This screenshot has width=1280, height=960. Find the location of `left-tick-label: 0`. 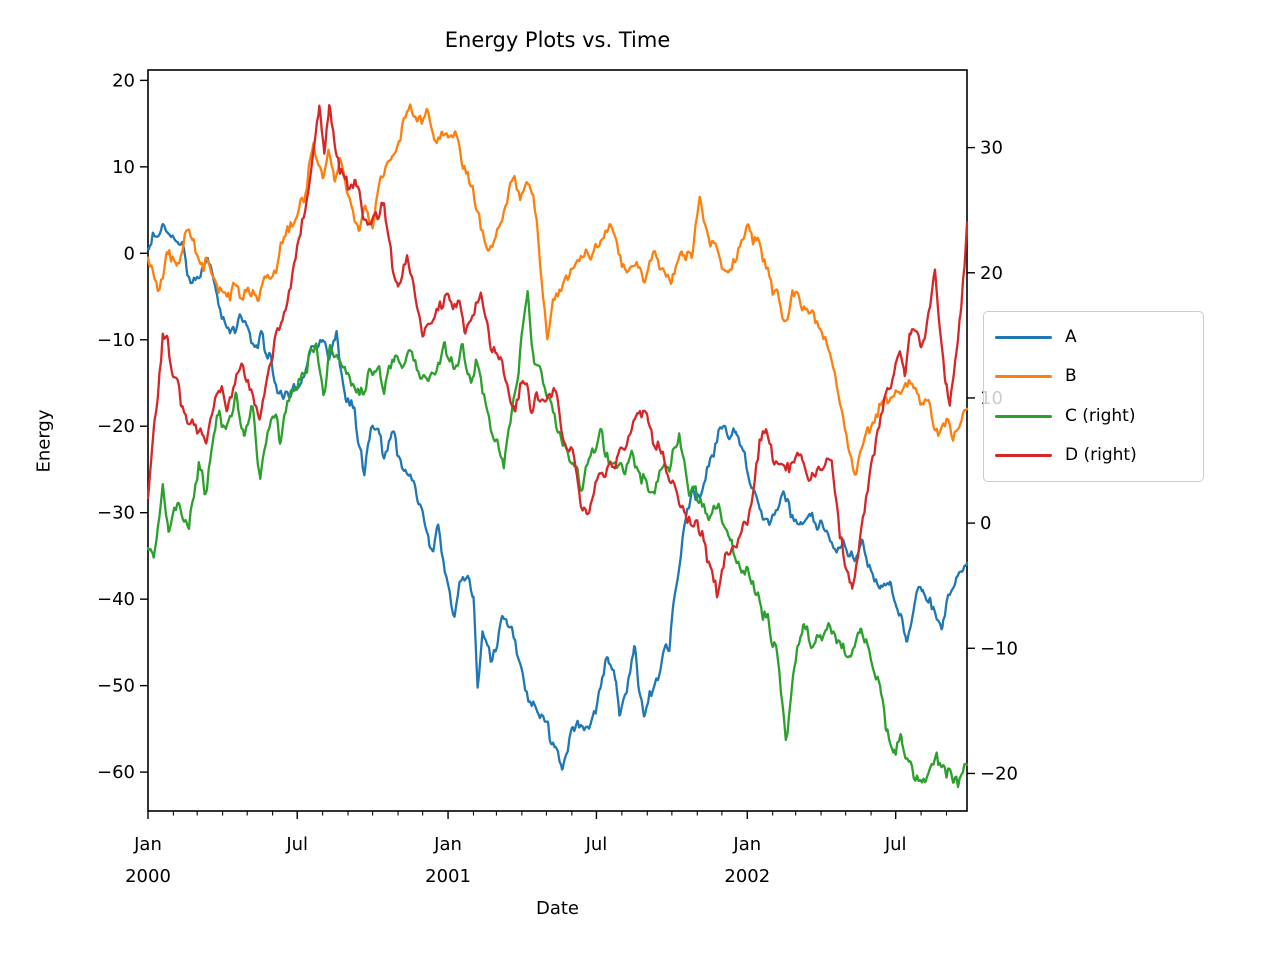

left-tick-label: 0 is located at coordinates (129, 253).